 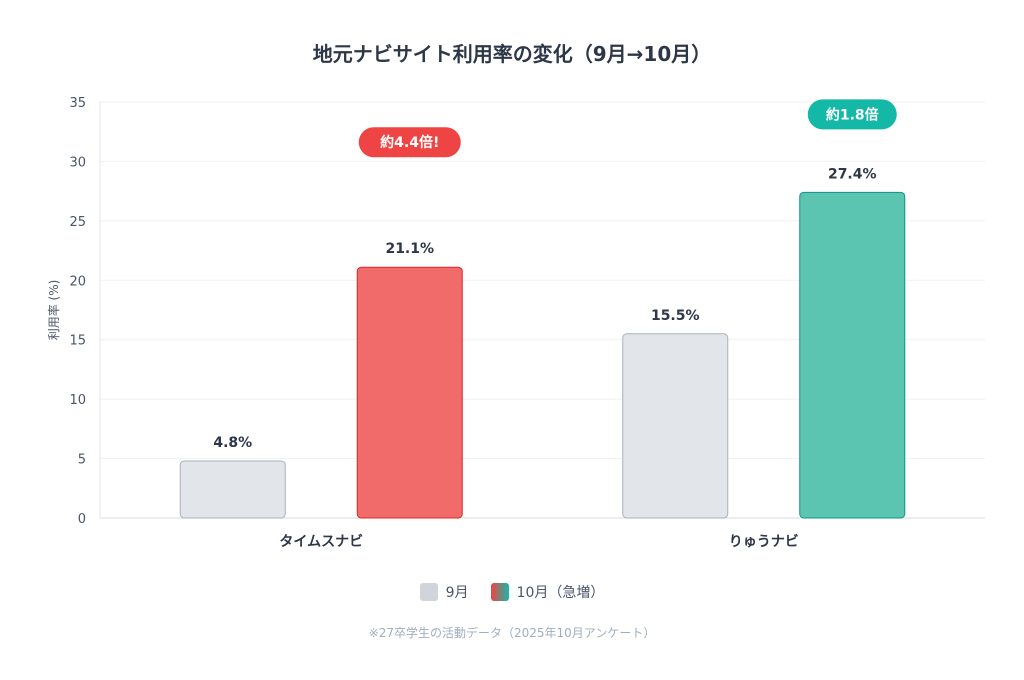 I want to click on legend: 9月 10月（急増）, so click(x=512, y=592).